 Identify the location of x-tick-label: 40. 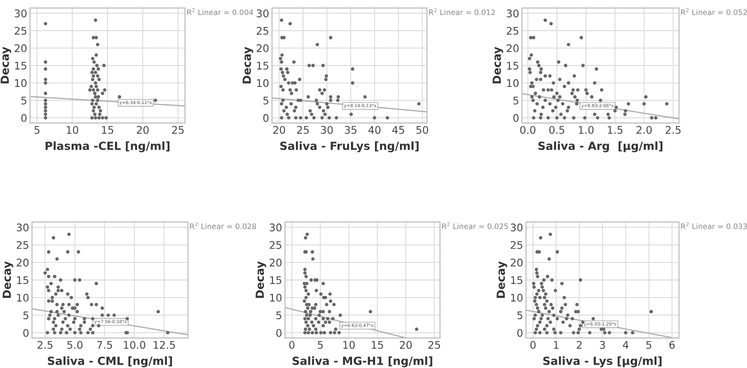
(374, 130).